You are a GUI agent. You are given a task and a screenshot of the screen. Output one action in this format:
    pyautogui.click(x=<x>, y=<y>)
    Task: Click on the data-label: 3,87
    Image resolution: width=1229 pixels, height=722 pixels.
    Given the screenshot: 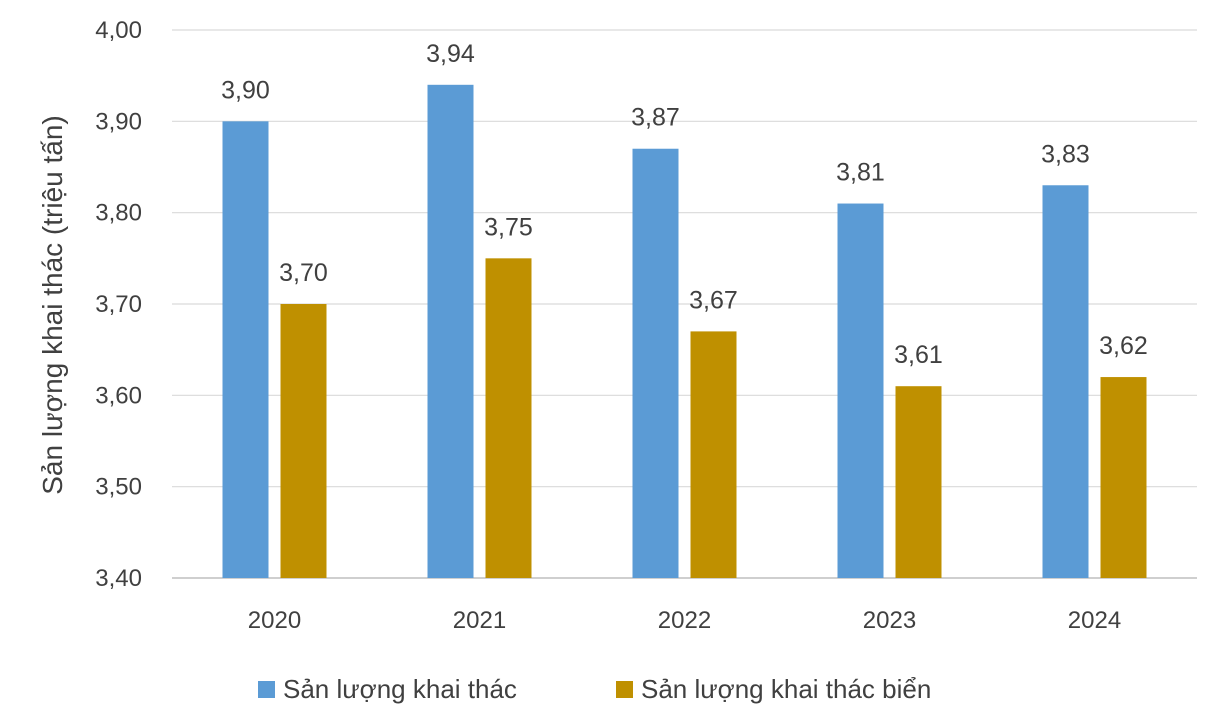 What is the action you would take?
    pyautogui.click(x=655, y=118)
    